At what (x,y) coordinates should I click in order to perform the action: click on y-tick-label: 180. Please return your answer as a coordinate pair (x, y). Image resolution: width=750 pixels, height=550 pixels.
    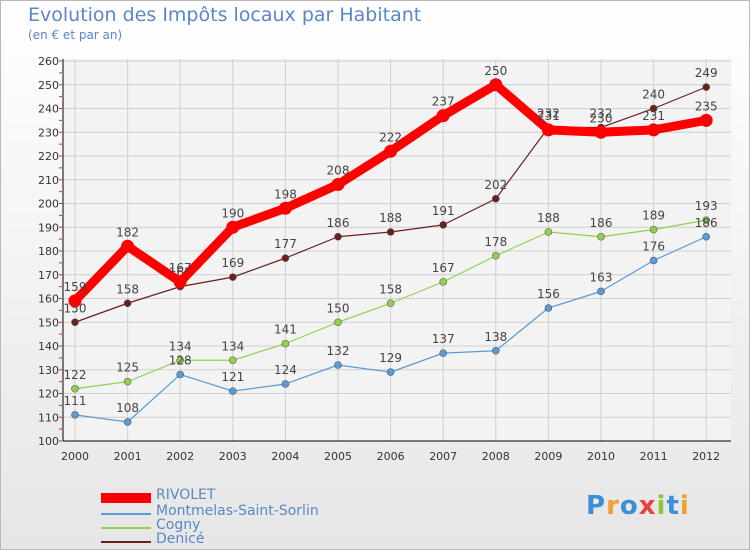
    Looking at the image, I should click on (48, 251).